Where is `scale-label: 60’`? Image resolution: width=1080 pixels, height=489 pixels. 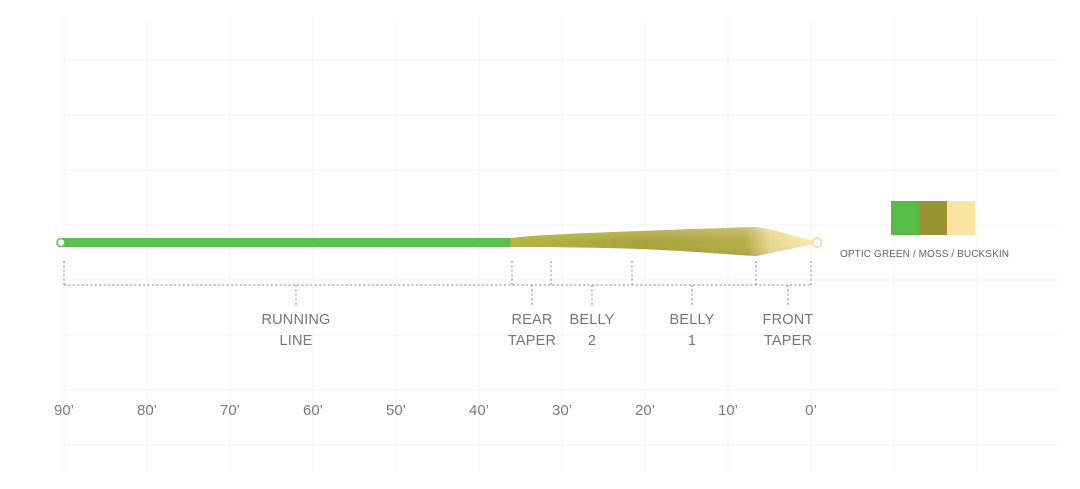
scale-label: 60’ is located at coordinates (313, 410).